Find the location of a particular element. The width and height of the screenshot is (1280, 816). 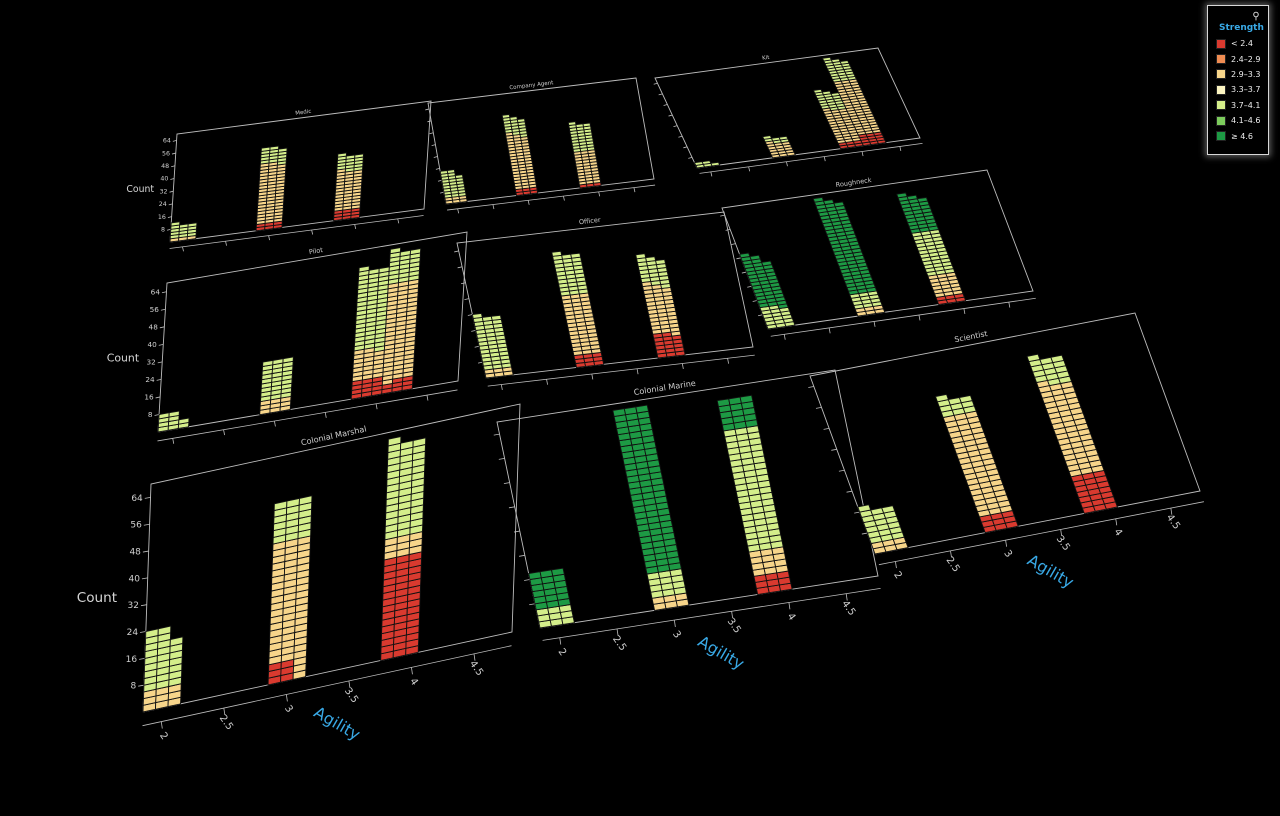

legend-item: 3.3–3.7 is located at coordinates (1242, 89).